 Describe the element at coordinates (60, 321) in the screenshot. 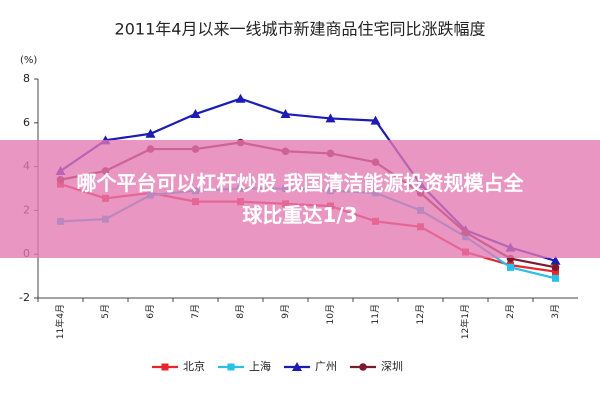

I see `x-tick-label: 11年4月` at that location.